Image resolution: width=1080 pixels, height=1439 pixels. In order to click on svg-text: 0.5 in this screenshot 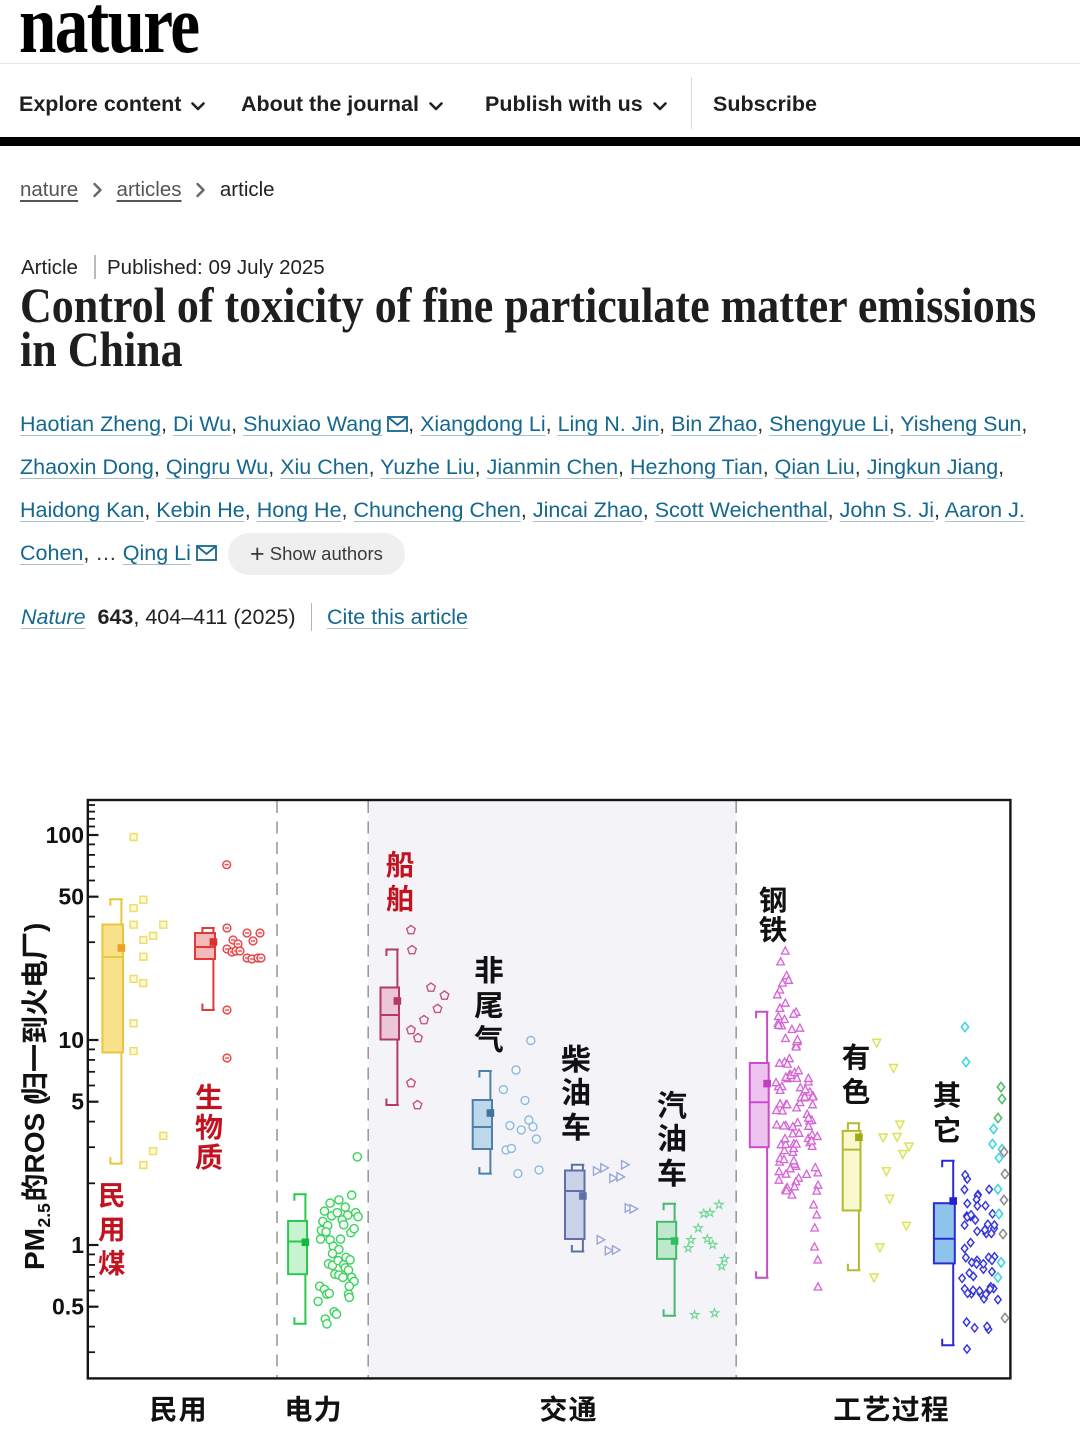, I will do `click(68, 1307)`.